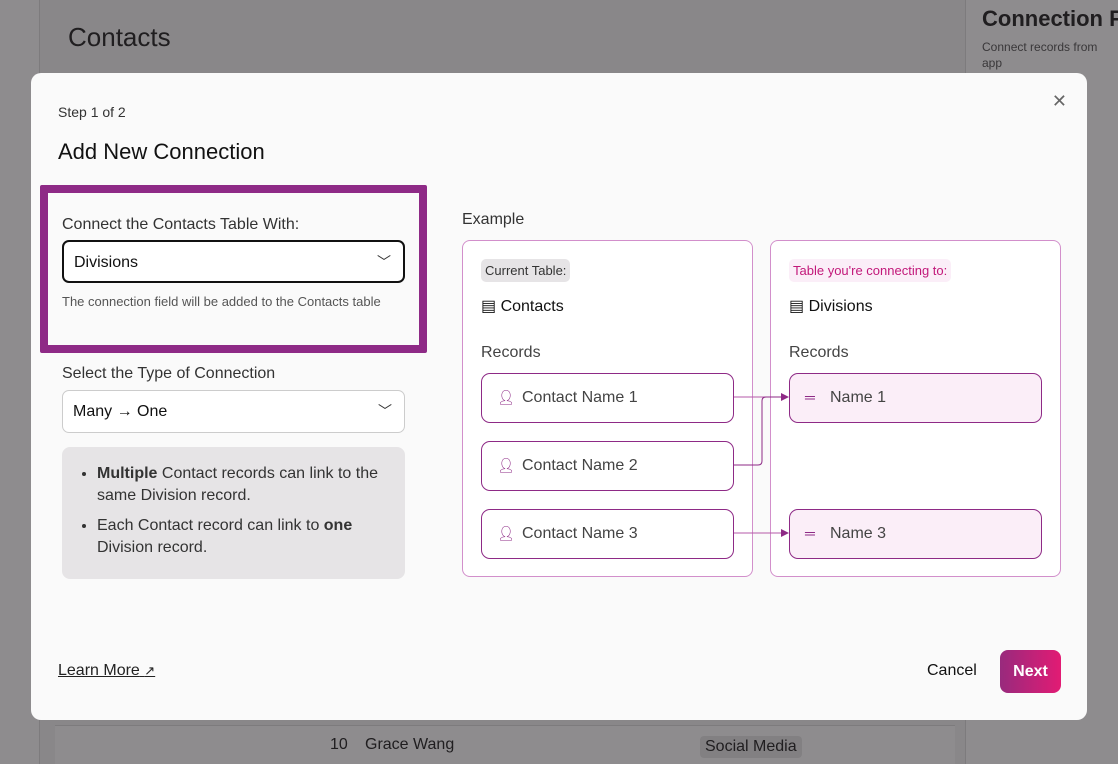 Image resolution: width=1118 pixels, height=765 pixels. What do you see at coordinates (831, 306) in the screenshot?
I see `target-table-name: ▤ Divisions` at bounding box center [831, 306].